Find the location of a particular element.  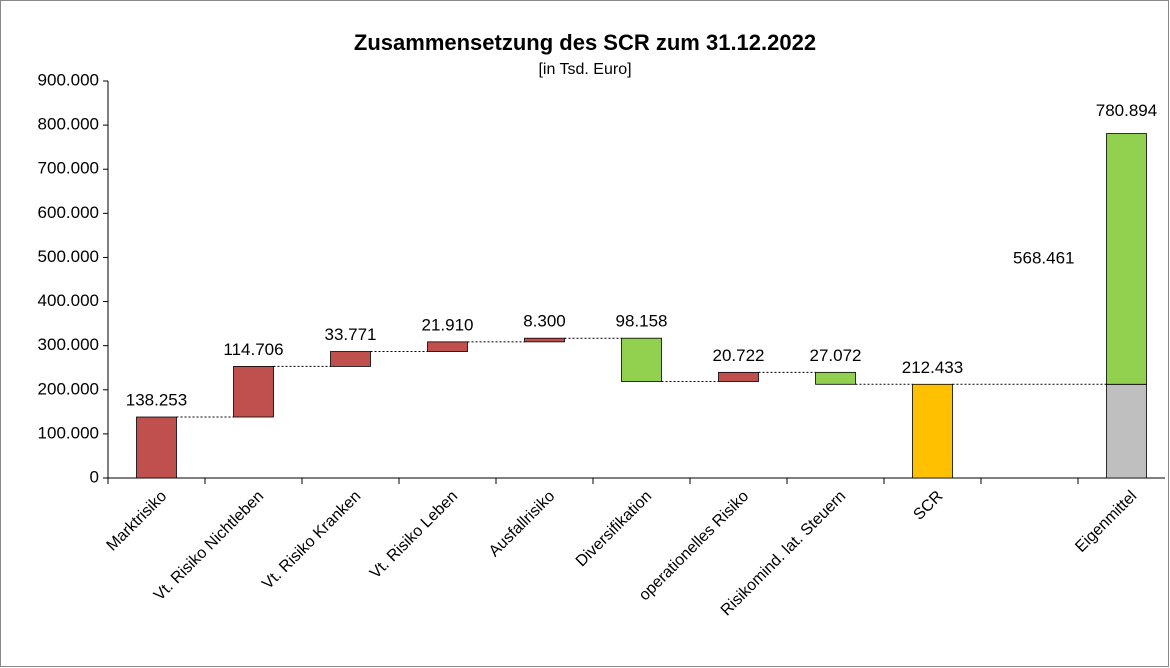

total-label: 780.894 is located at coordinates (1126, 110).